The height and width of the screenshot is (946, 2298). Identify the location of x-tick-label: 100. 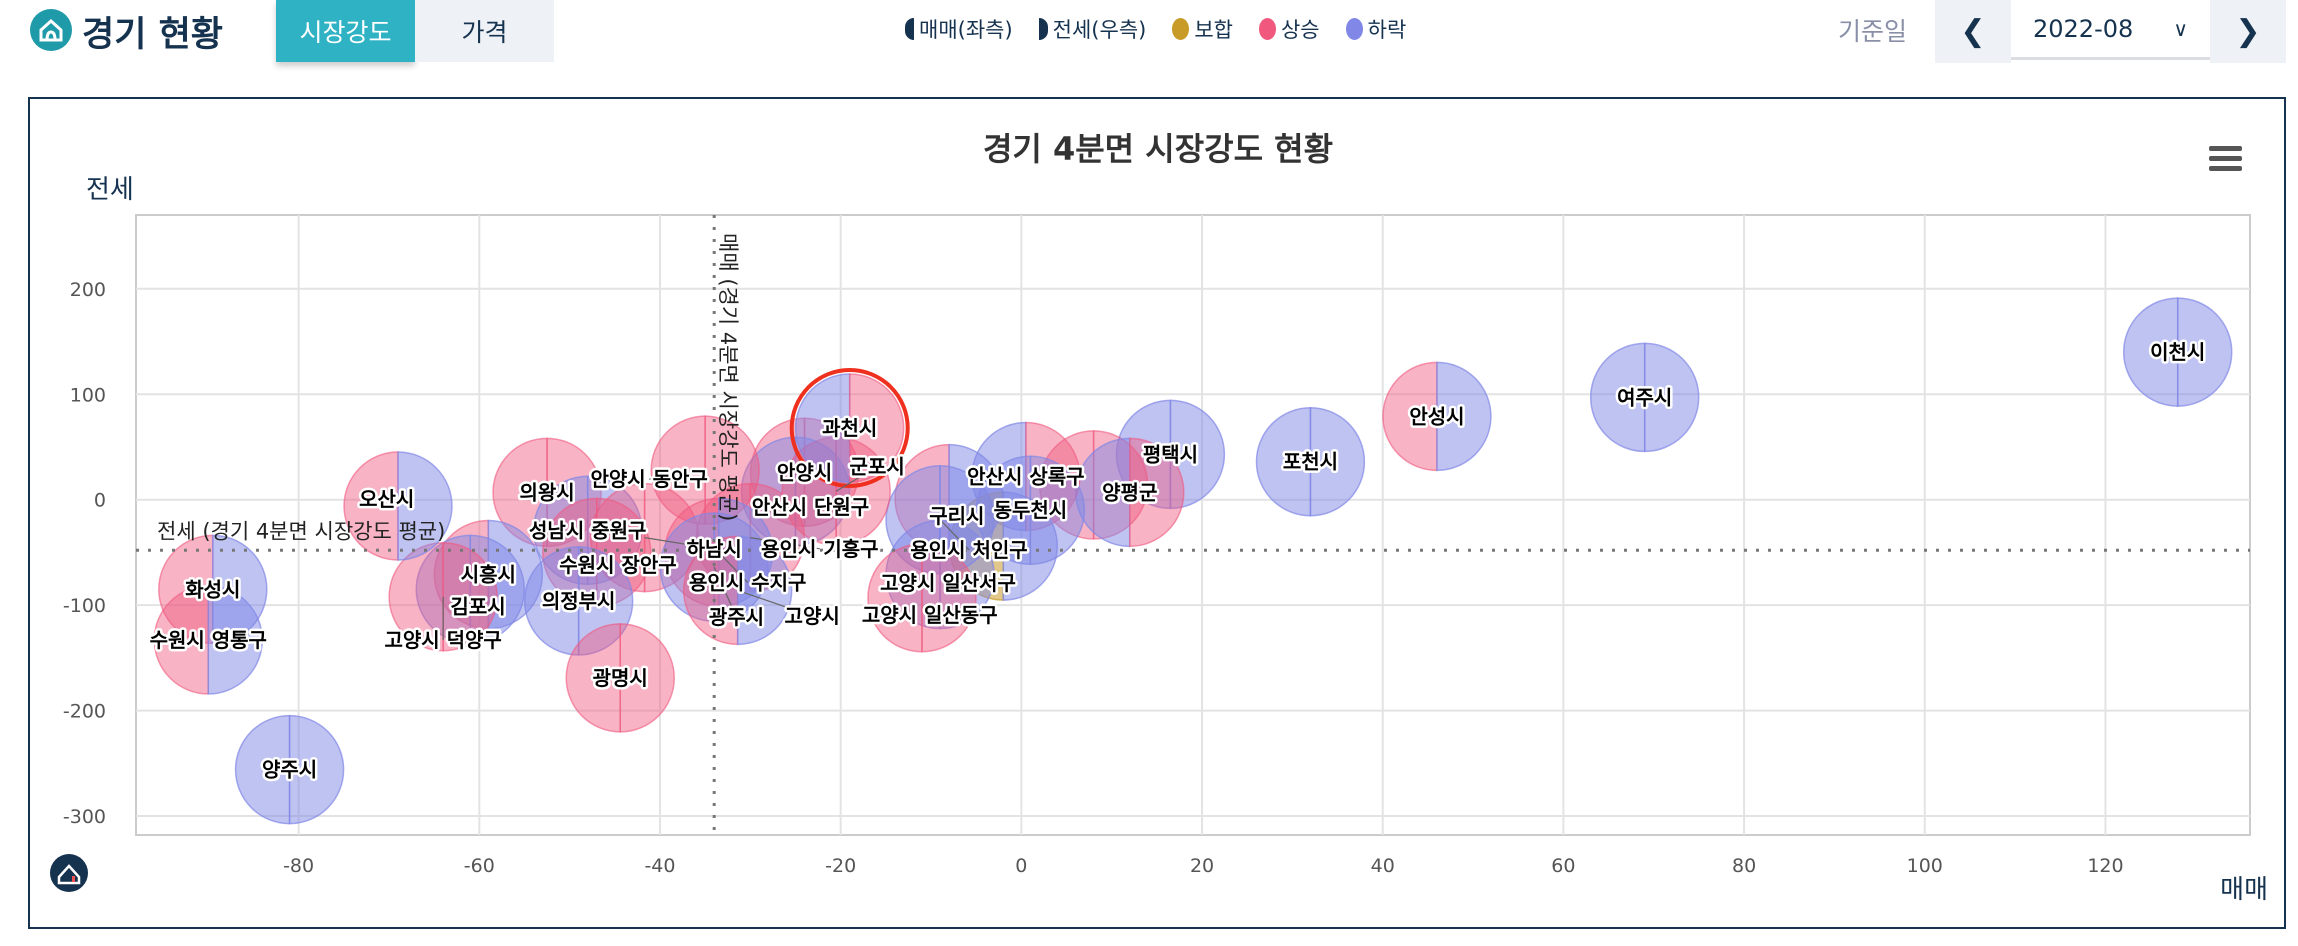
(1925, 866).